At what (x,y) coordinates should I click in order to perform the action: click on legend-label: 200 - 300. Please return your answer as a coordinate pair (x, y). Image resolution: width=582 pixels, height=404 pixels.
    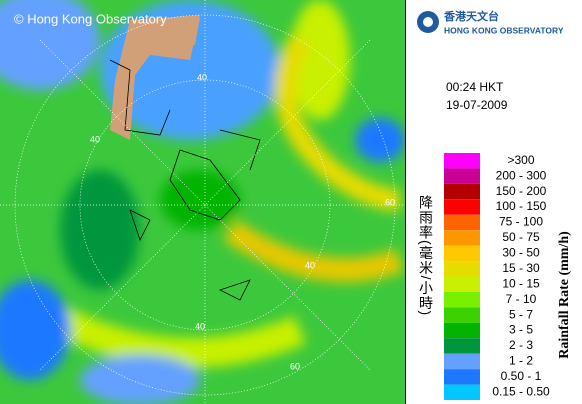
    Looking at the image, I should click on (521, 175).